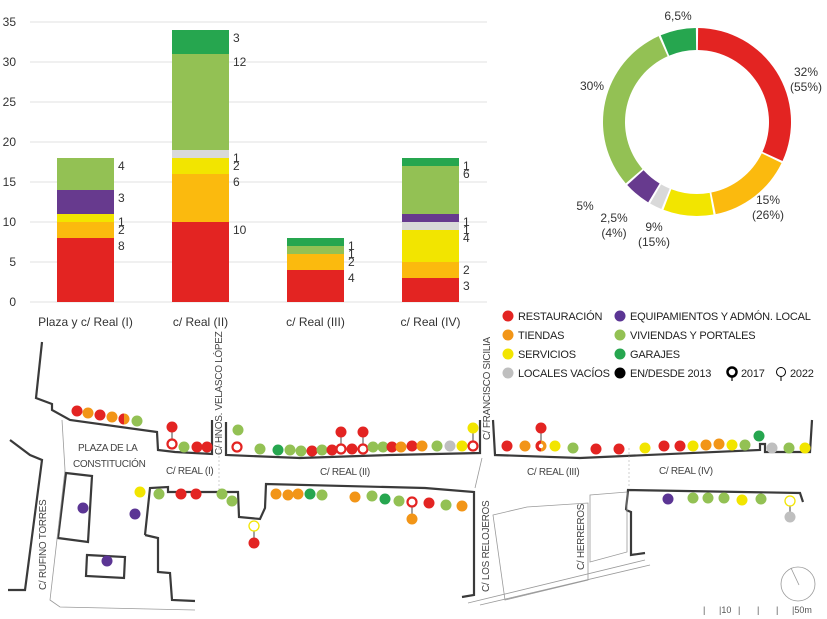  What do you see at coordinates (424, 465) in the screenshot?
I see `dashed-dividers` at bounding box center [424, 465].